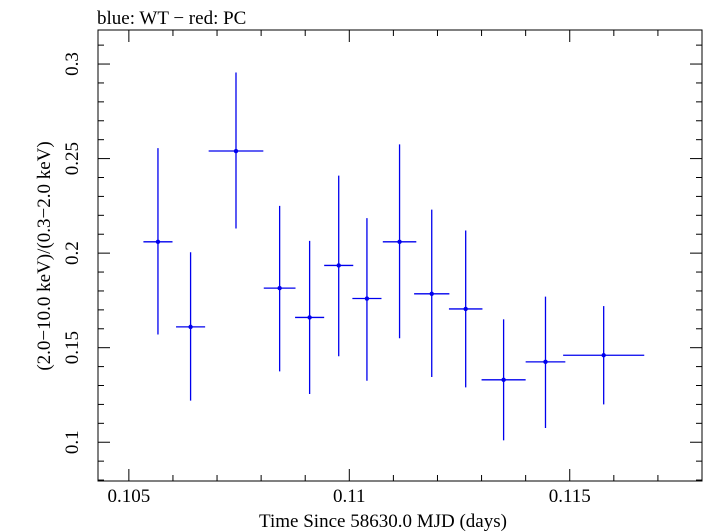 The image size is (705, 532). I want to click on y-tick-label: 0.1, so click(72, 442).